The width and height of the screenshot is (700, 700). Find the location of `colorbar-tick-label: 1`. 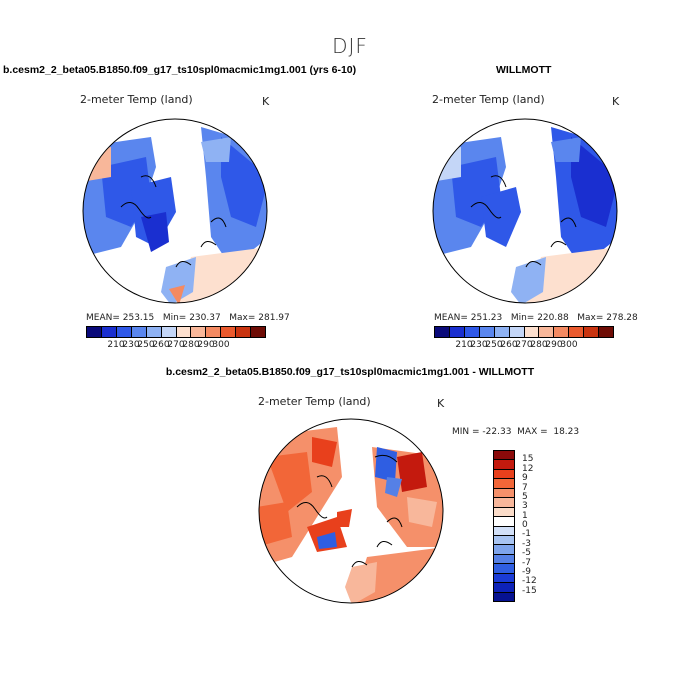

colorbar-tick-label: 1 is located at coordinates (525, 515).